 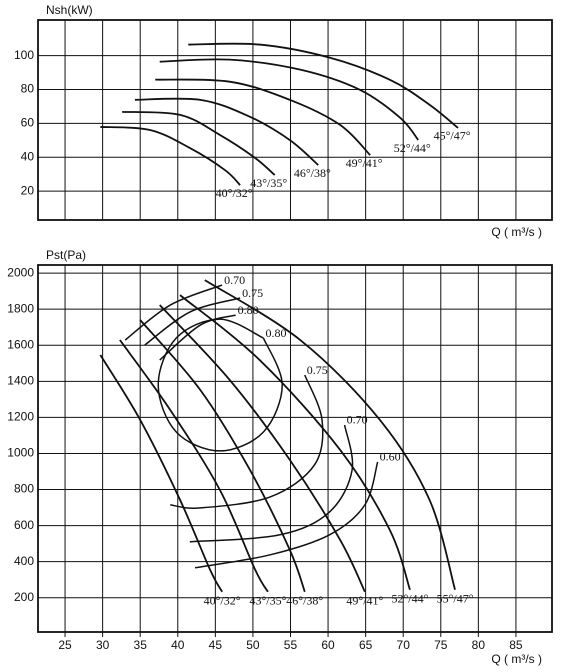 What do you see at coordinates (366, 645) in the screenshot?
I see `x-tick-label: 65` at bounding box center [366, 645].